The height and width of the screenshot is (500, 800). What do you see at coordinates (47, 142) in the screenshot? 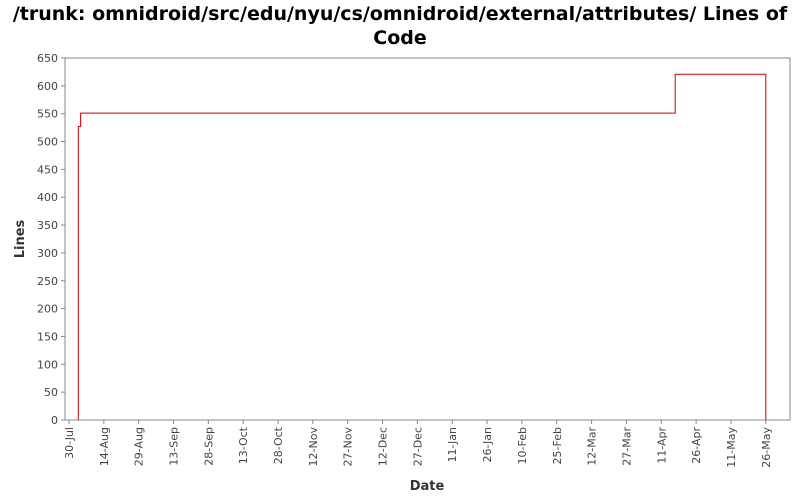
I see `y-tick-label: 500` at bounding box center [47, 142].